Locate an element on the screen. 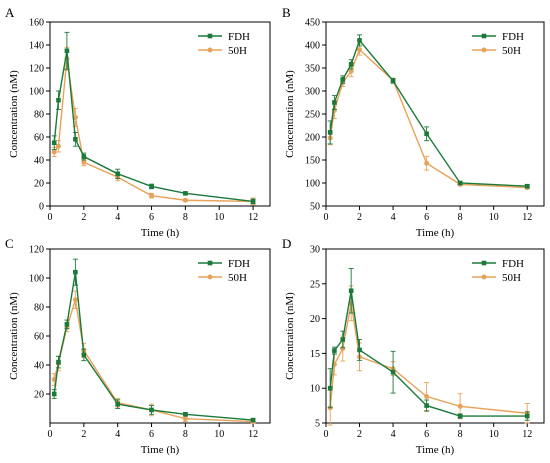 This screenshot has height=463, width=550. y-tick-label: 40 is located at coordinates (39, 161).